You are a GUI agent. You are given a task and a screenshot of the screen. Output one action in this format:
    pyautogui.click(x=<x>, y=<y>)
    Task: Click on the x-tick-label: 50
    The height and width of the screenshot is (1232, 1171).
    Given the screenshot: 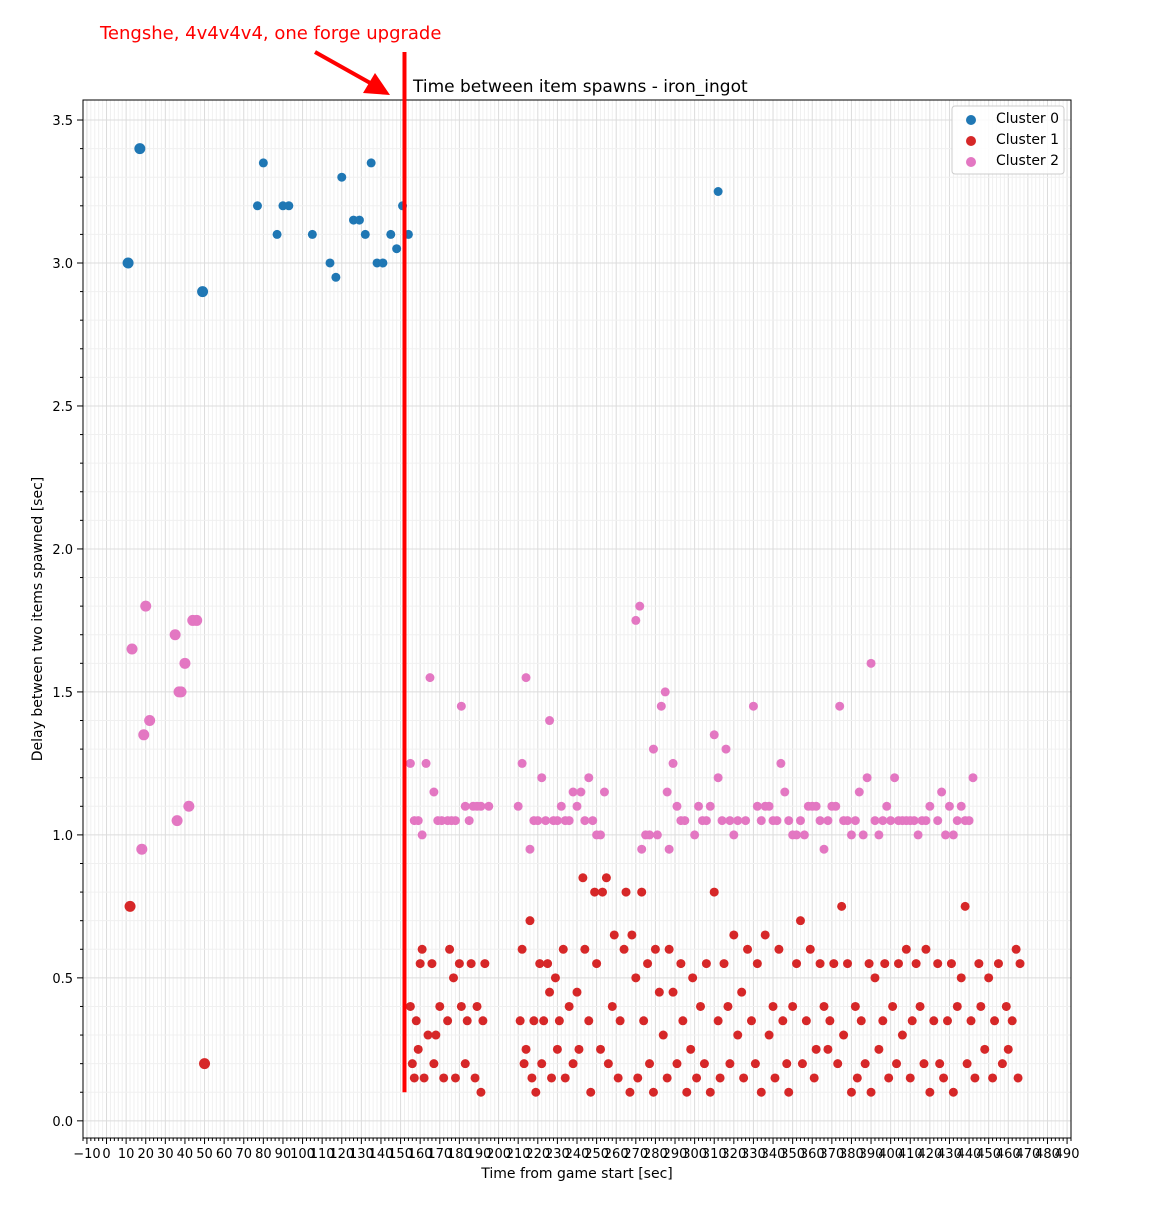 What is the action you would take?
    pyautogui.click(x=204, y=1154)
    